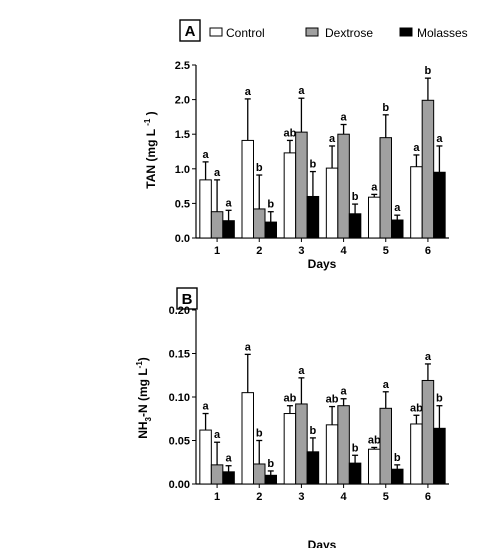  What do you see at coordinates (179, 442) in the screenshot?
I see `panel-b-y-tick-label: 0.05` at bounding box center [179, 442].